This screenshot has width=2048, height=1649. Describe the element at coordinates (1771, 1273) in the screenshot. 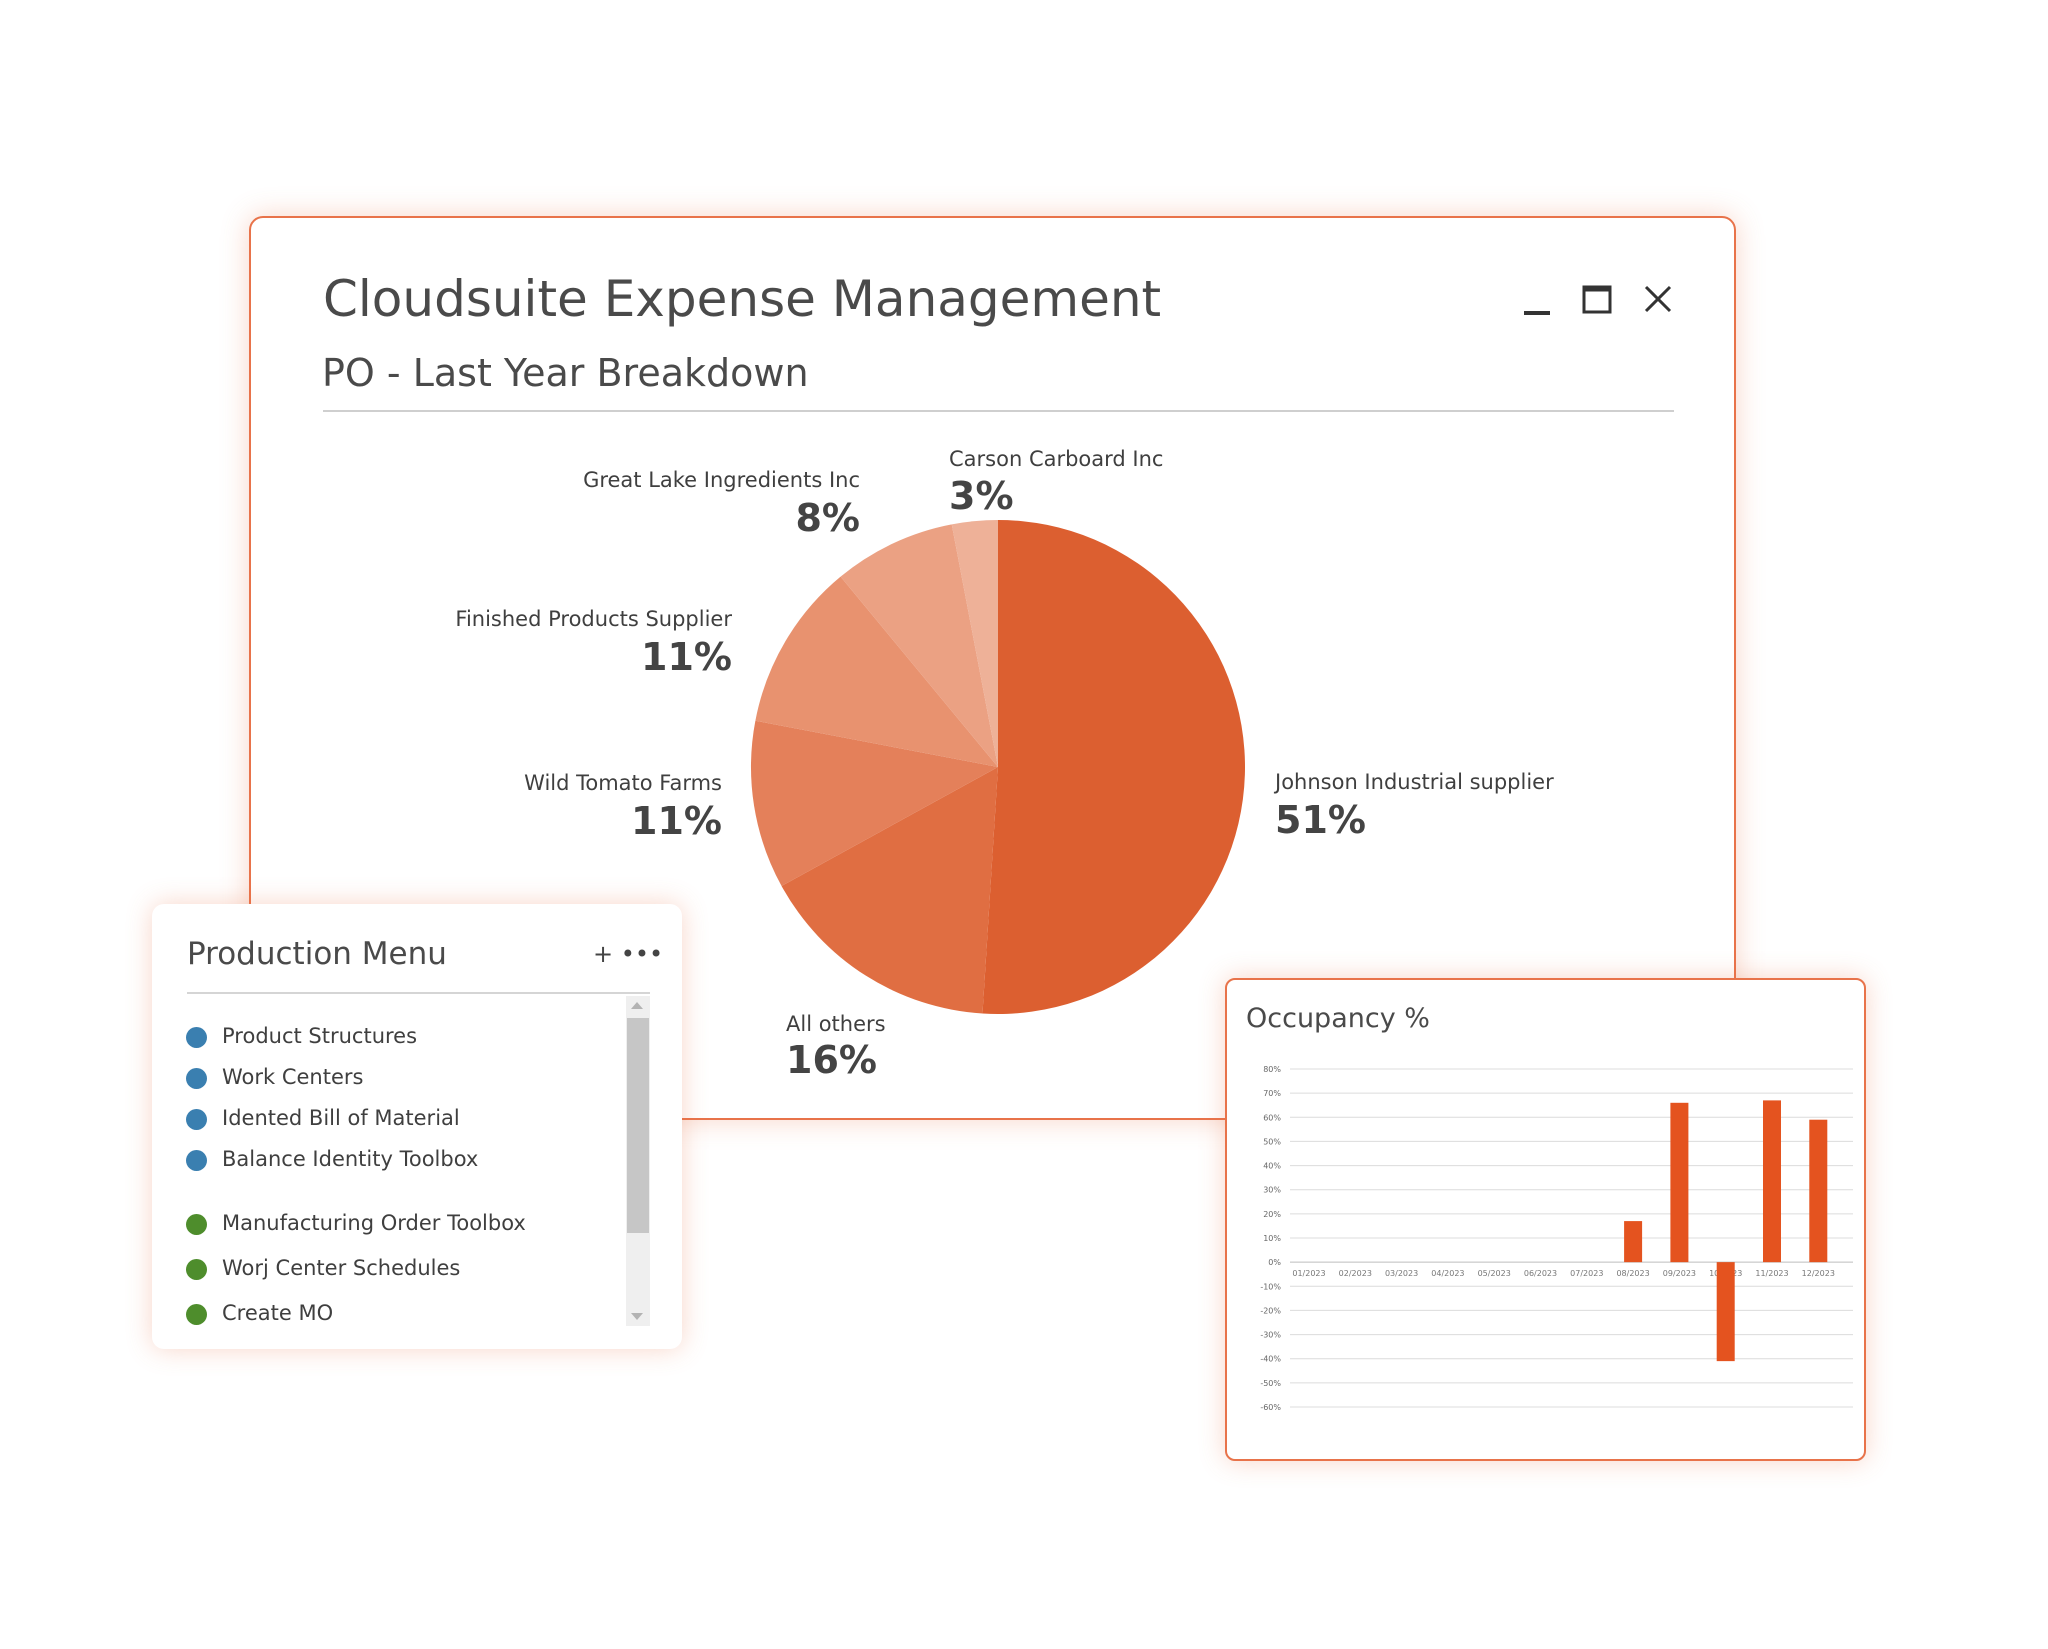

I see `x-tick-label: 11/2023` at that location.